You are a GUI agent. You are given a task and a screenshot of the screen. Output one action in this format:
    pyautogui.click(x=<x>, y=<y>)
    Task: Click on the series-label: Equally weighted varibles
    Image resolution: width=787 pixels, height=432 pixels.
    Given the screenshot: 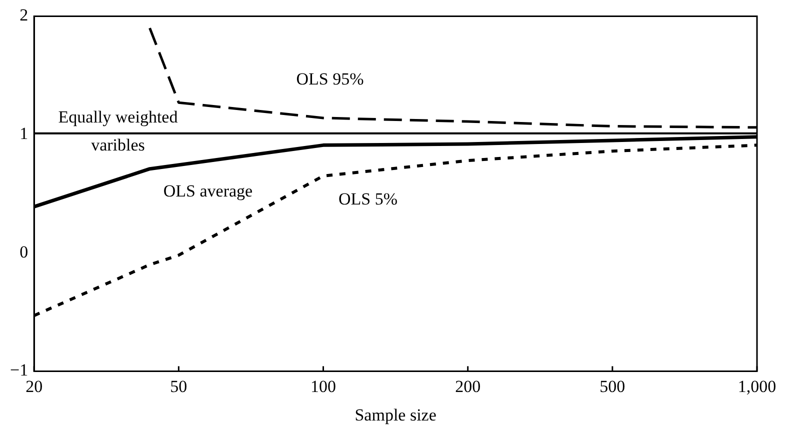 What is the action you would take?
    pyautogui.click(x=118, y=130)
    